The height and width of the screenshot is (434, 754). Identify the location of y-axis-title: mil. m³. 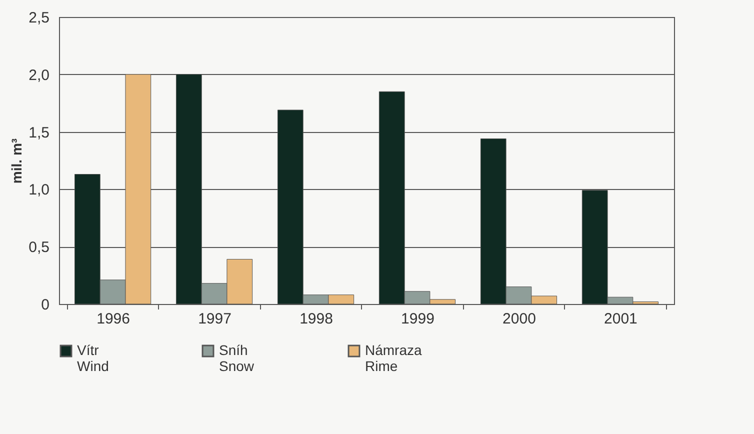
(16, 161).